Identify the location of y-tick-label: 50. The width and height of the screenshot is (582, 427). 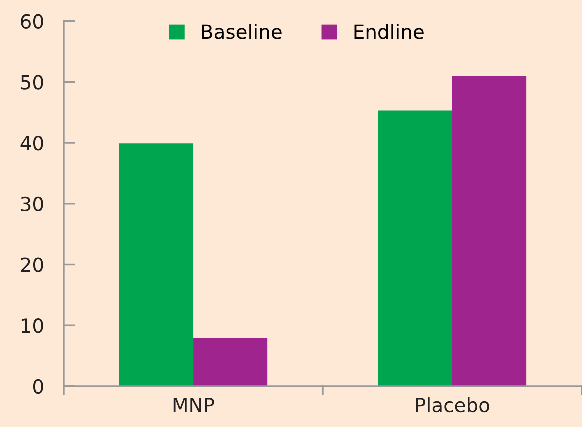
(32, 82).